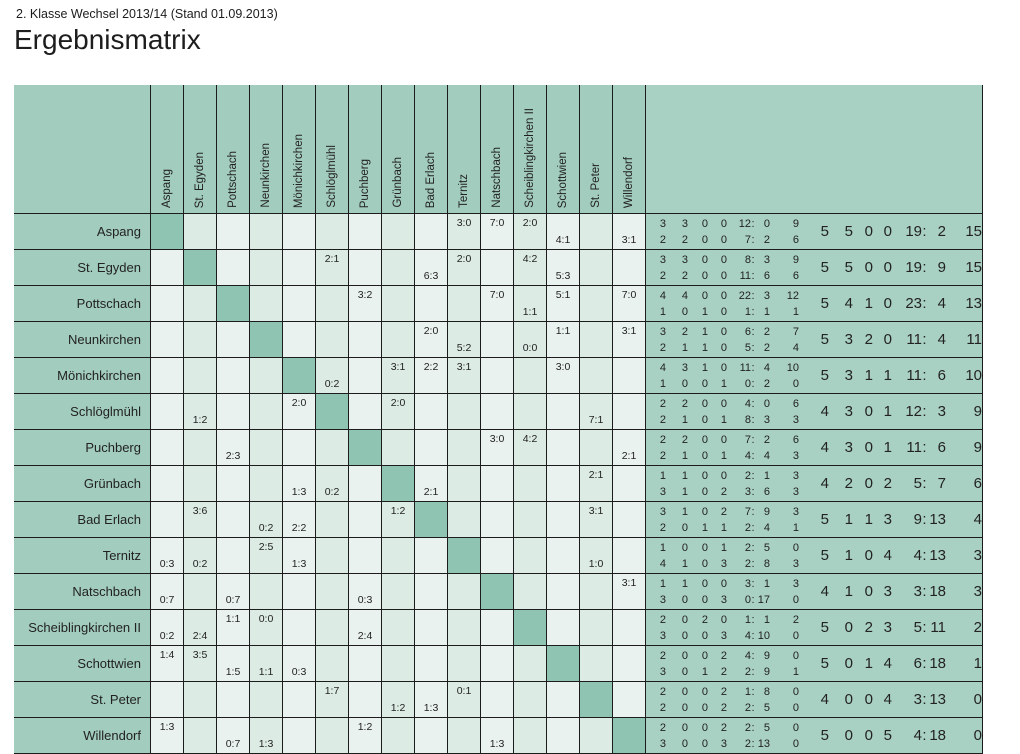  I want to click on result-cell: 4:1, so click(562, 231).